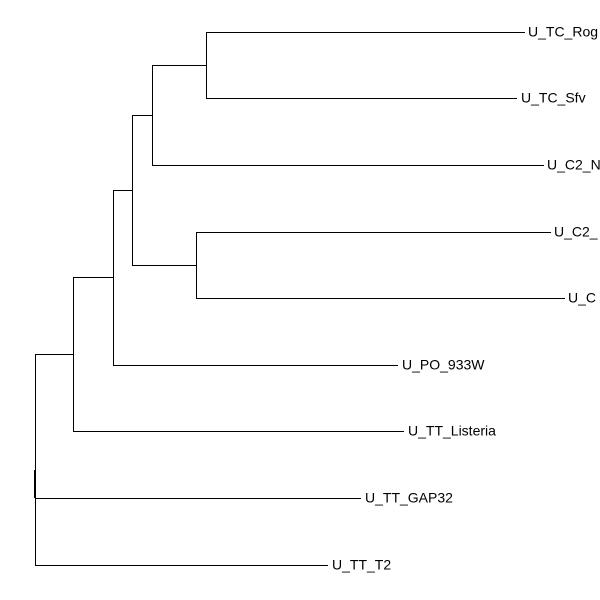 This screenshot has width=600, height=600. Describe the element at coordinates (563, 32) in the screenshot. I see `leaf-label: U_TC_Rog` at that location.